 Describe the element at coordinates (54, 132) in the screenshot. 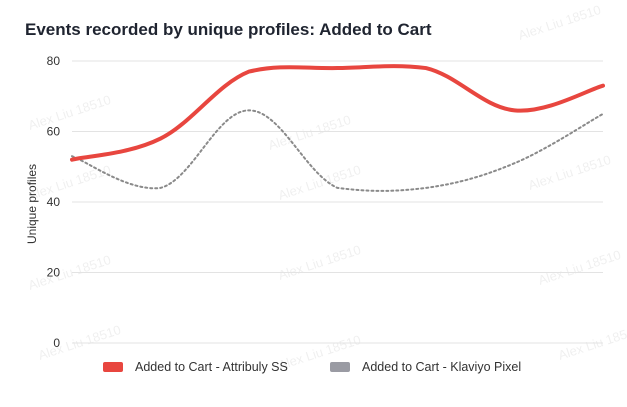

I see `y-tick-label: 60` at that location.